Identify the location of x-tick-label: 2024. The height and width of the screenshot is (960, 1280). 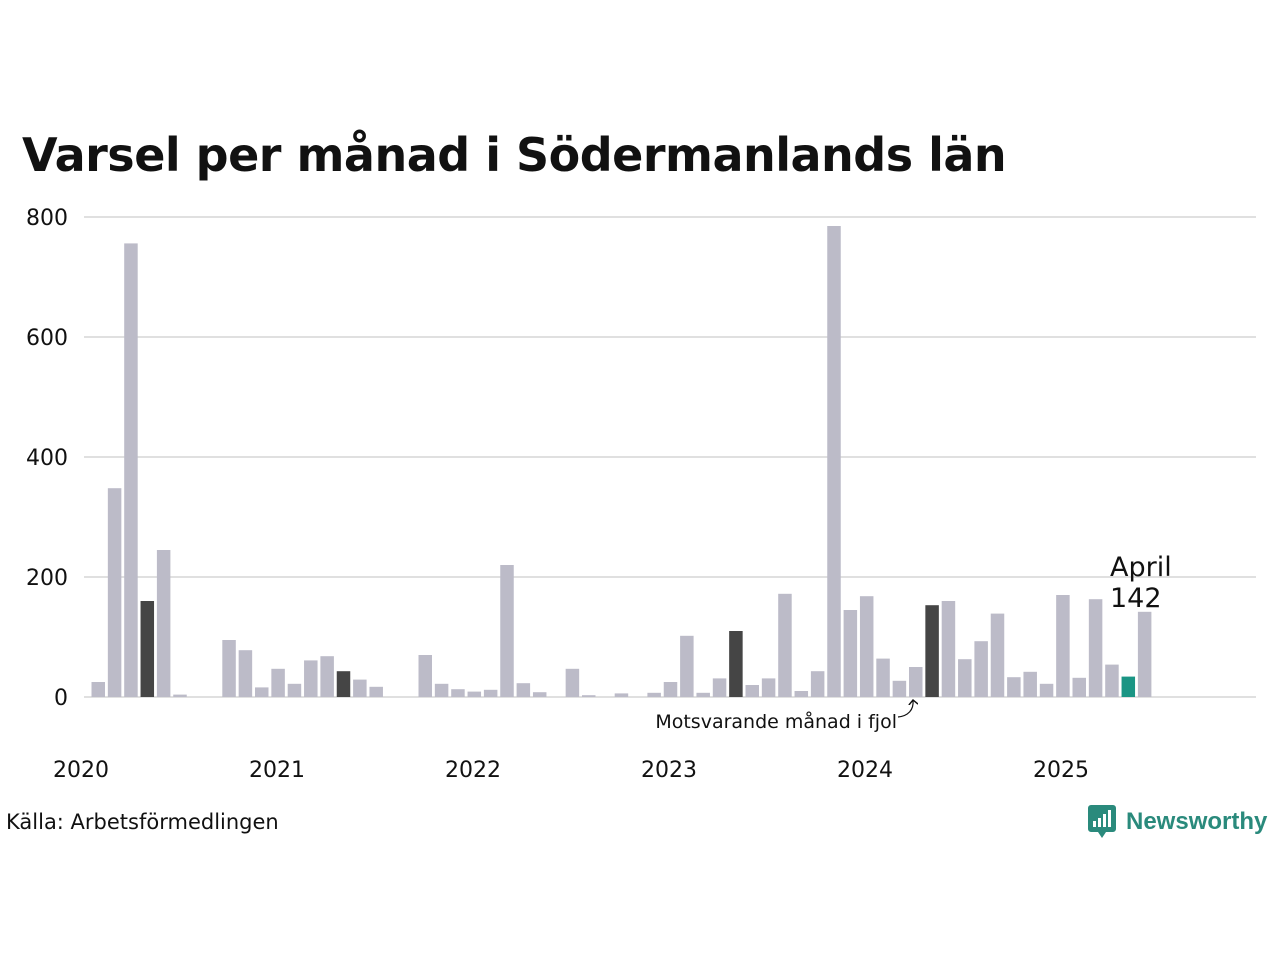
(865, 770).